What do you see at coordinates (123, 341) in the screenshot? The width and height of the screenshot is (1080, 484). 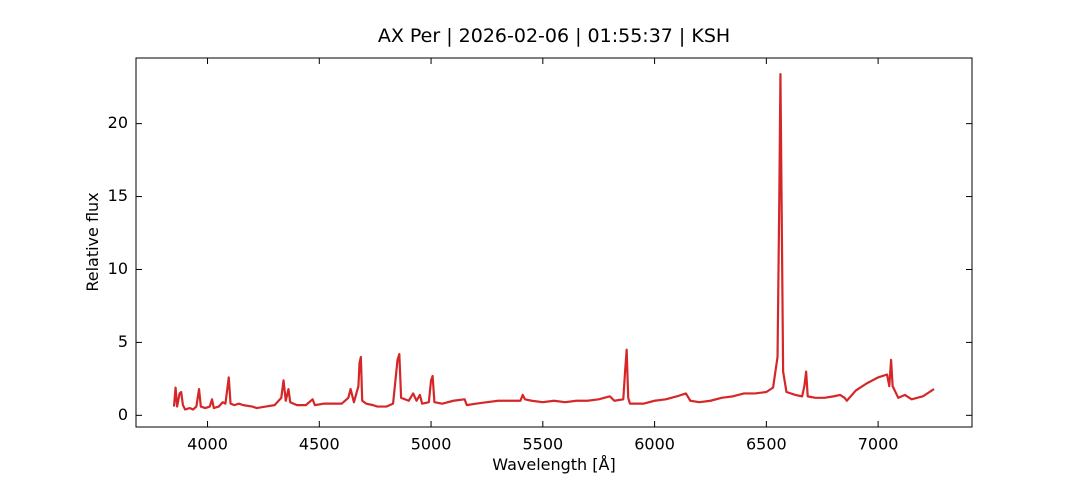 I see `y-tick-label: 5` at bounding box center [123, 341].